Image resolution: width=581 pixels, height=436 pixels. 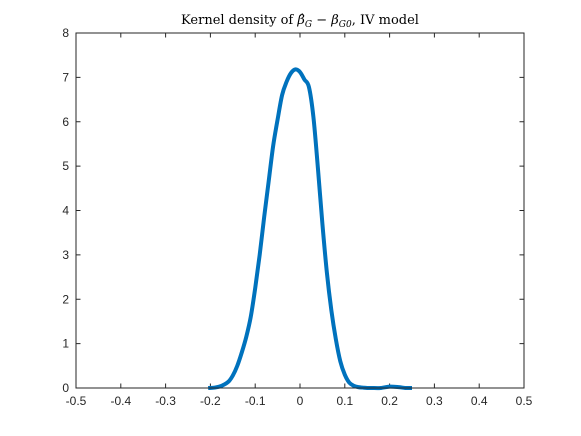 I want to click on x-tick-label: -0.3, so click(x=165, y=401).